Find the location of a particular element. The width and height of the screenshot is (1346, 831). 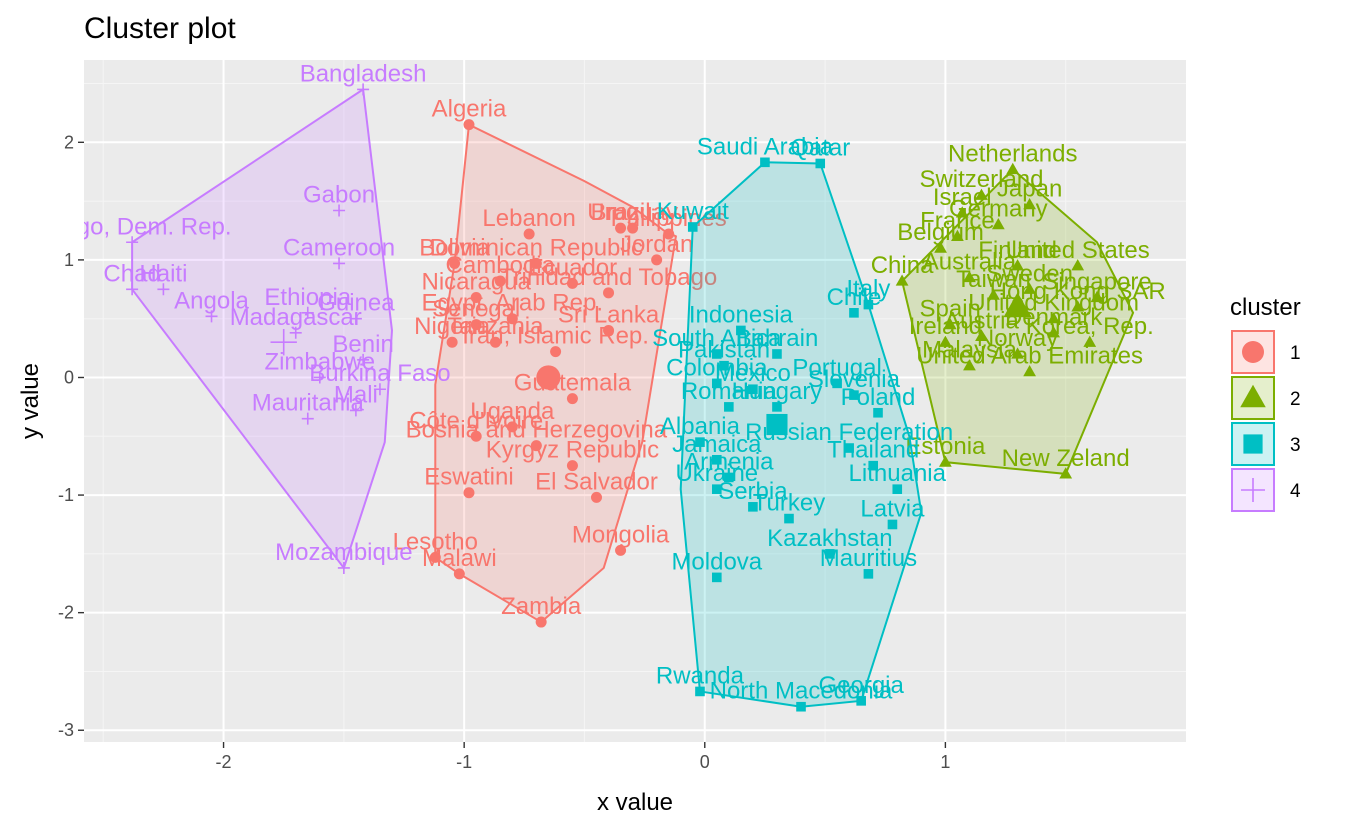

point-label: Finland is located at coordinates (1017, 250).